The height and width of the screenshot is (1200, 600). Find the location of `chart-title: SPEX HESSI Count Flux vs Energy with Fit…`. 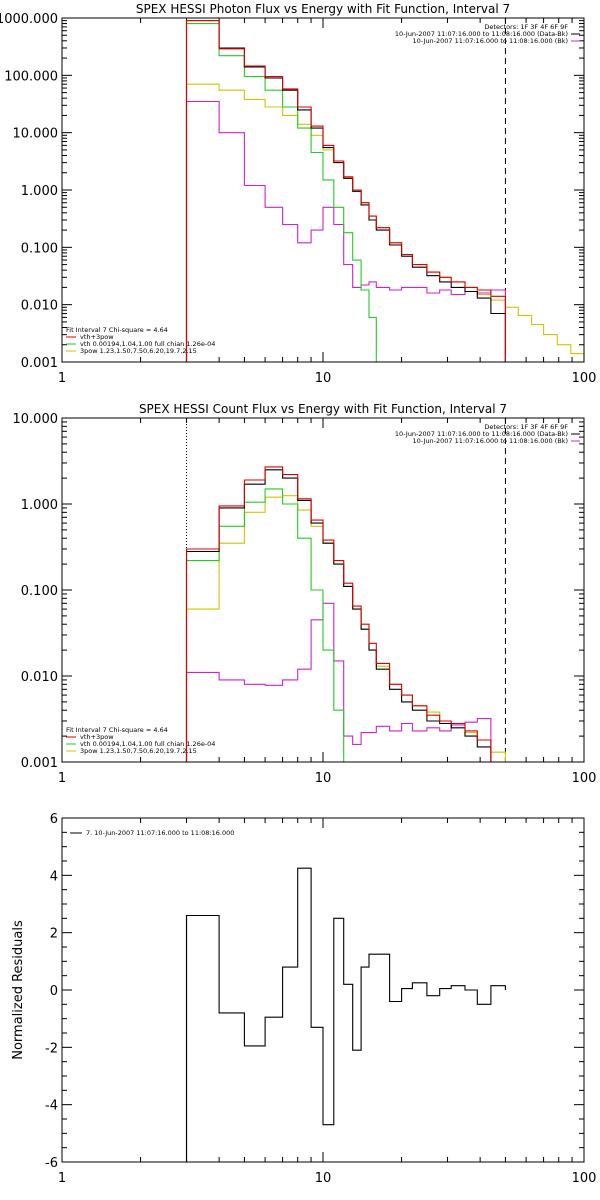

chart-title: SPEX HESSI Count Flux vs Energy with Fit… is located at coordinates (323, 409).